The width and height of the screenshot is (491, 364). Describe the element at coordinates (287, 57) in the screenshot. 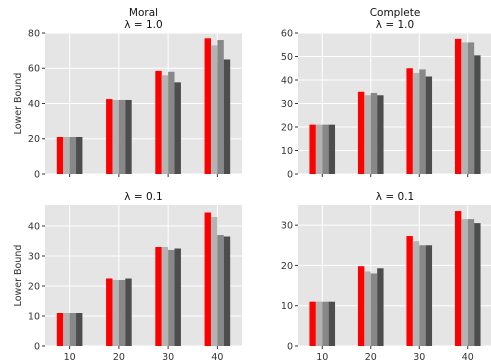

I see `y-tick-label: 50` at that location.